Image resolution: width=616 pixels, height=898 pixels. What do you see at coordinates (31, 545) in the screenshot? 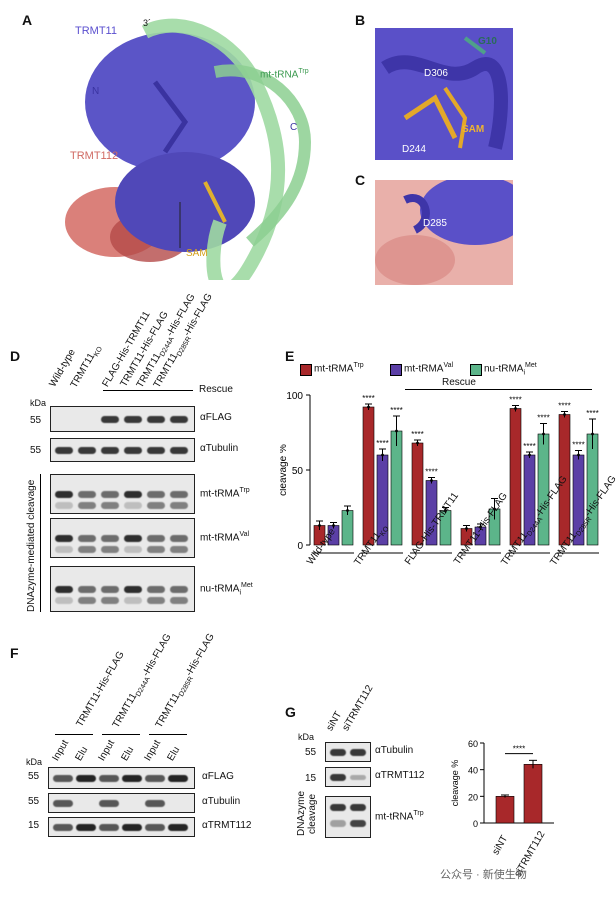
I see `dnazyme-side-label-d: DNAzyme-mediated cleavage` at bounding box center [31, 545].